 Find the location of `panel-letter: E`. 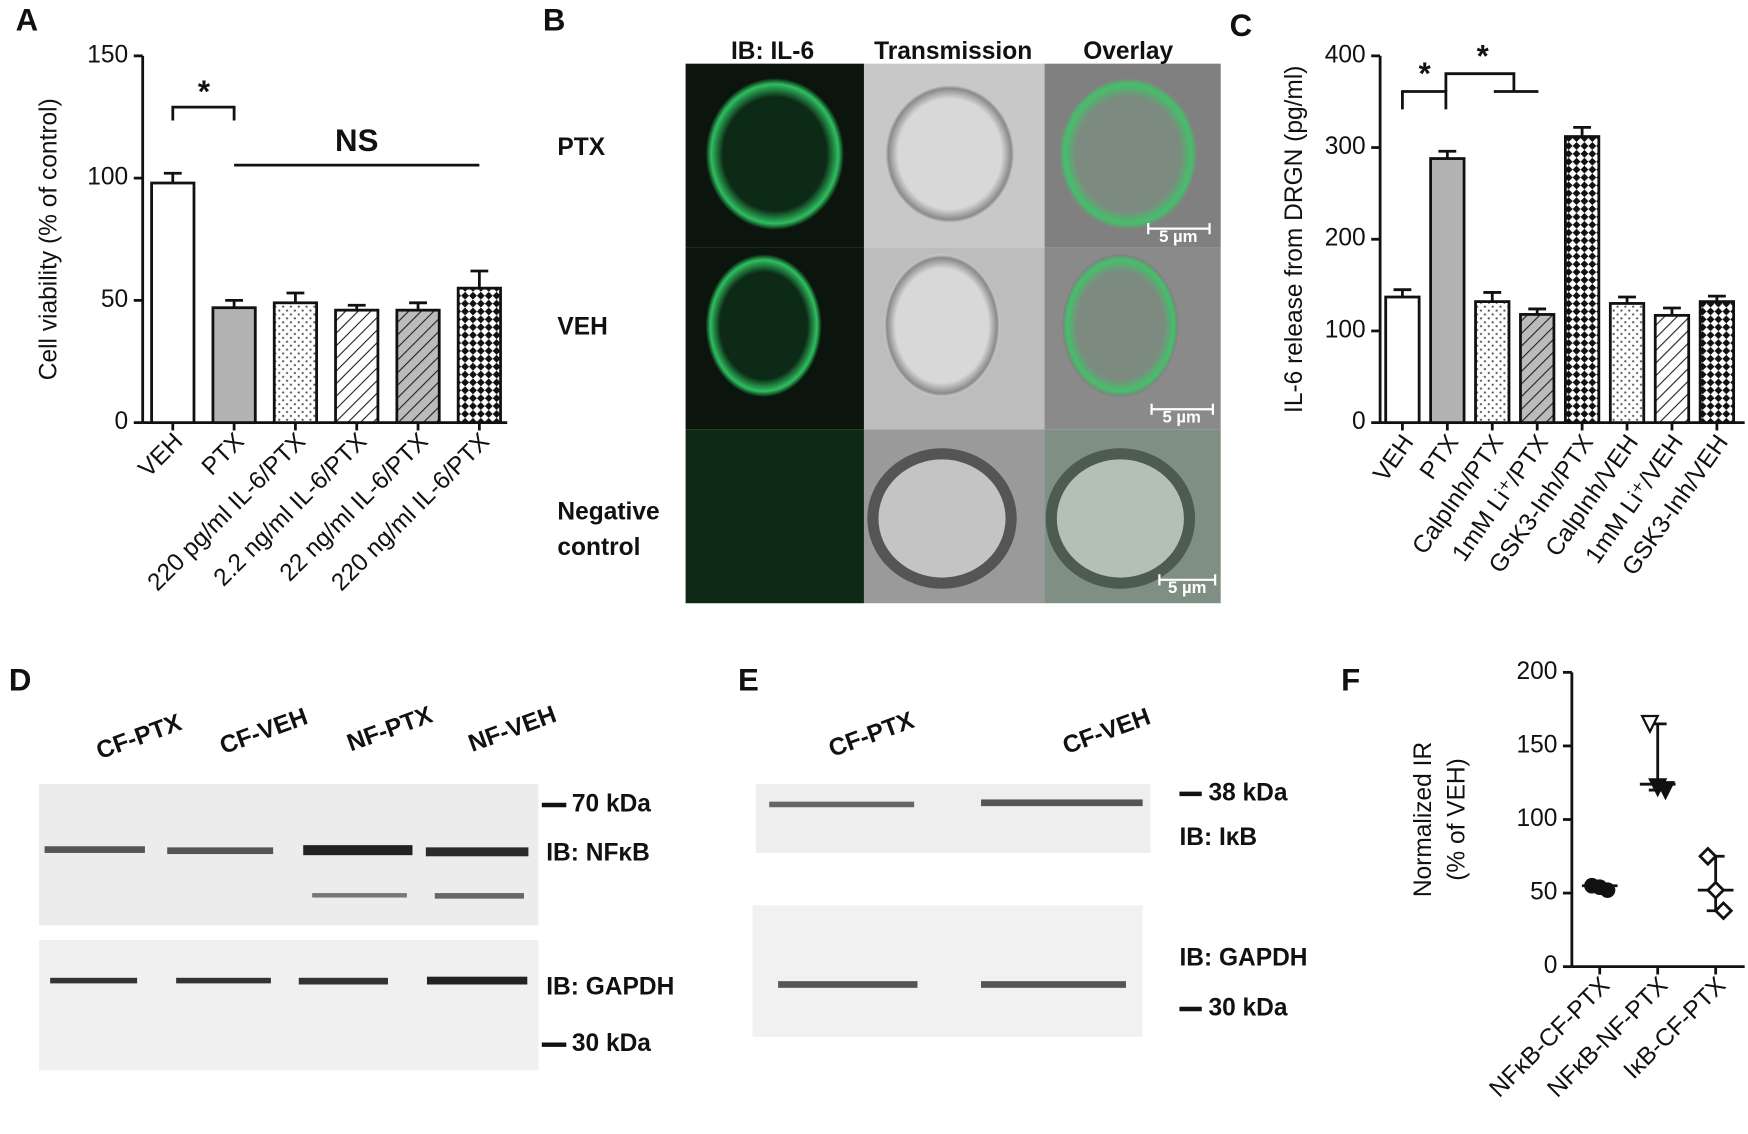

panel-letter: E is located at coordinates (748, 680).